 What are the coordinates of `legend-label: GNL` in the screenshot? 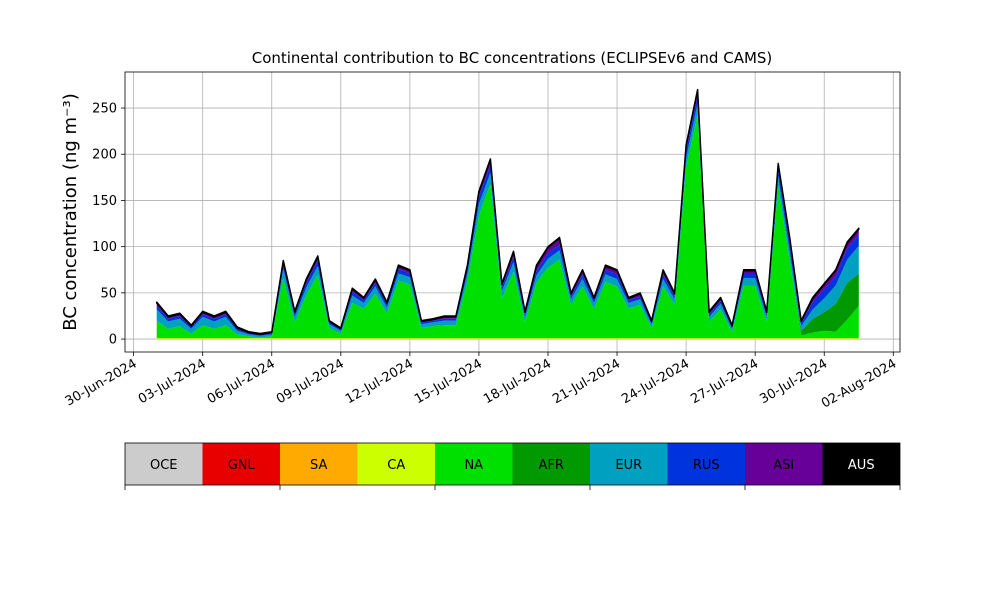 It's located at (242, 465).